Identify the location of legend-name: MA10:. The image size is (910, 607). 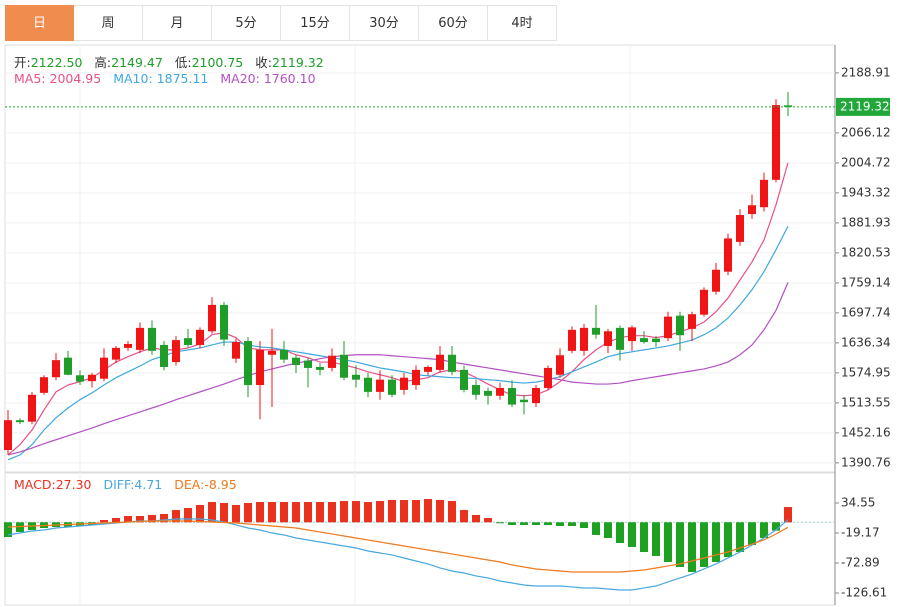
(133, 78).